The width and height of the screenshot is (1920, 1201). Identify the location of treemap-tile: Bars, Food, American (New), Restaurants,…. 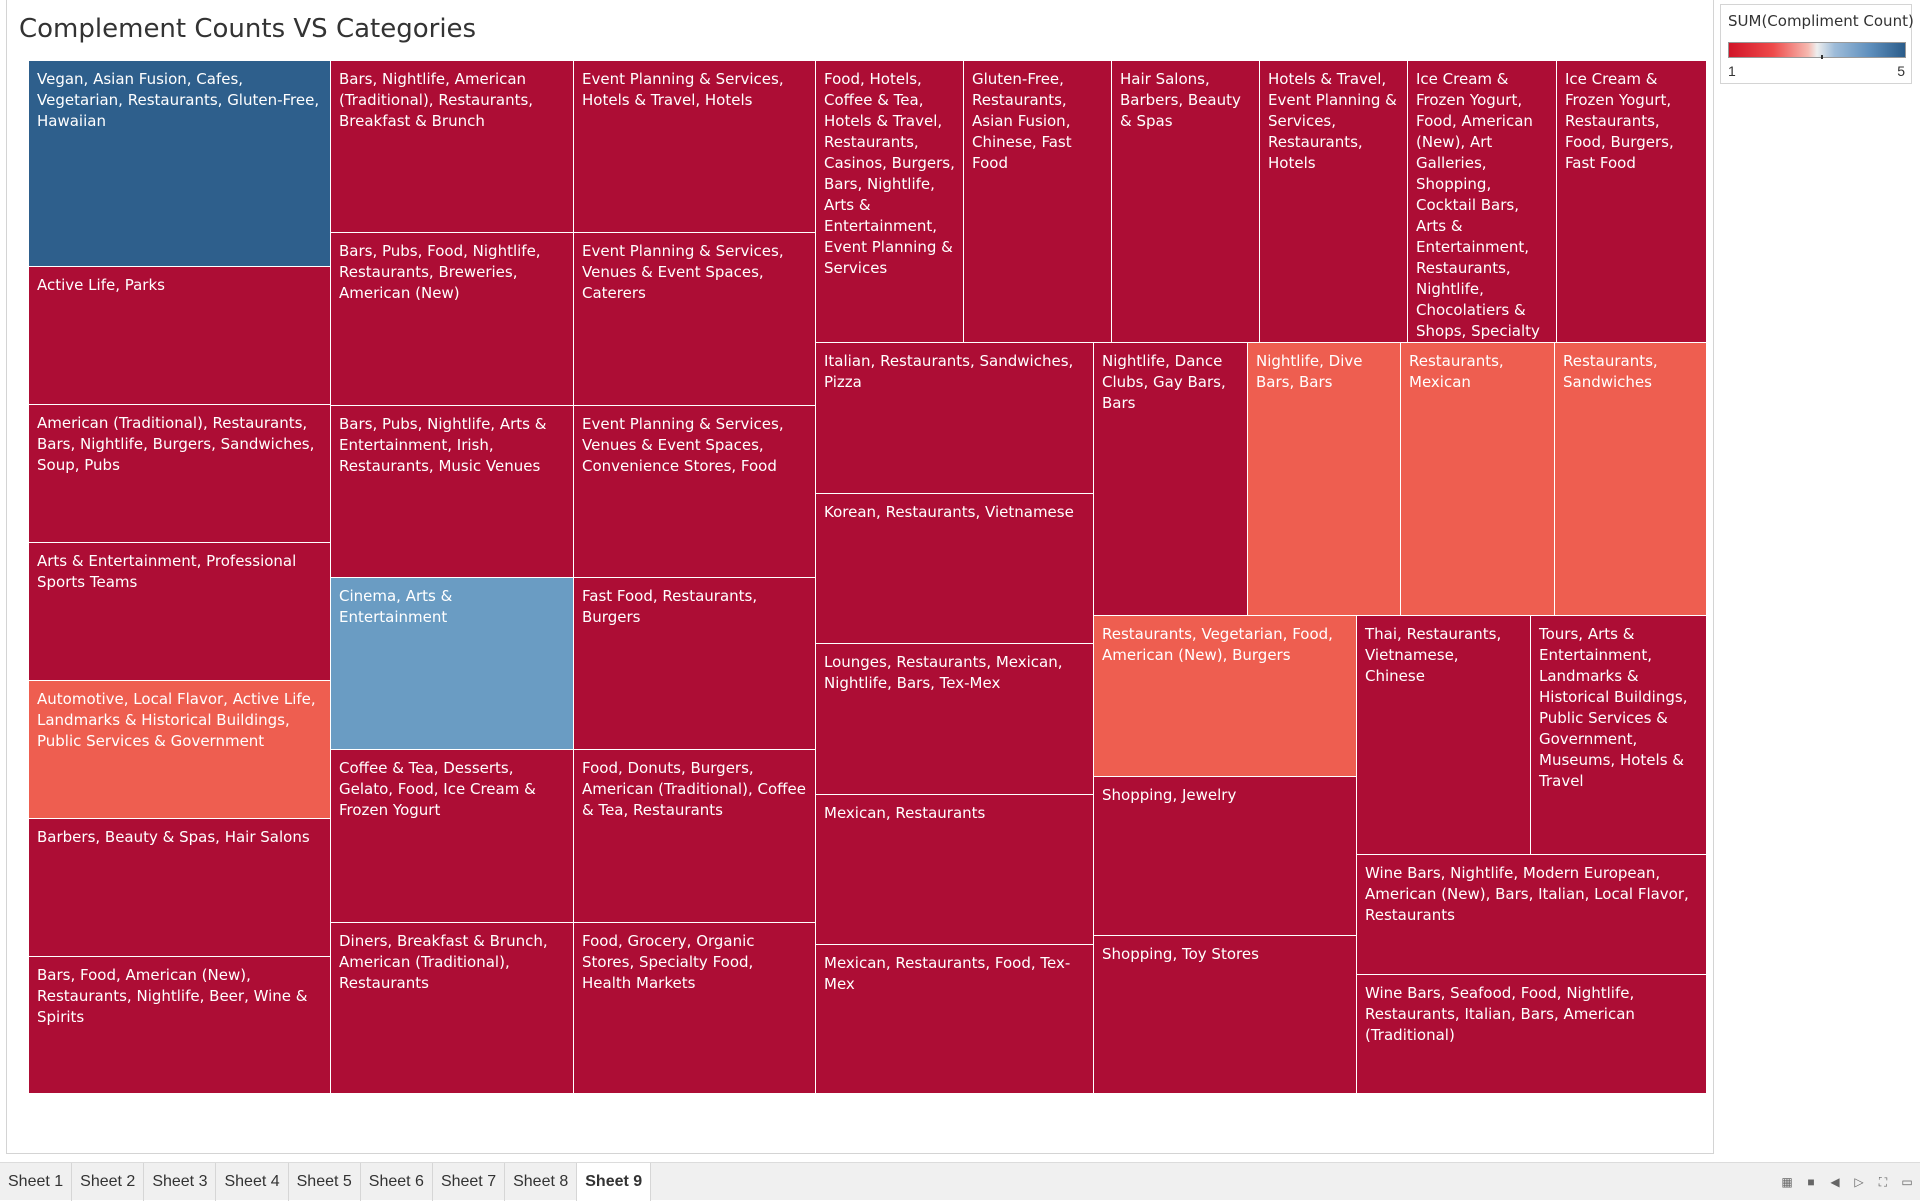
(180, 1025).